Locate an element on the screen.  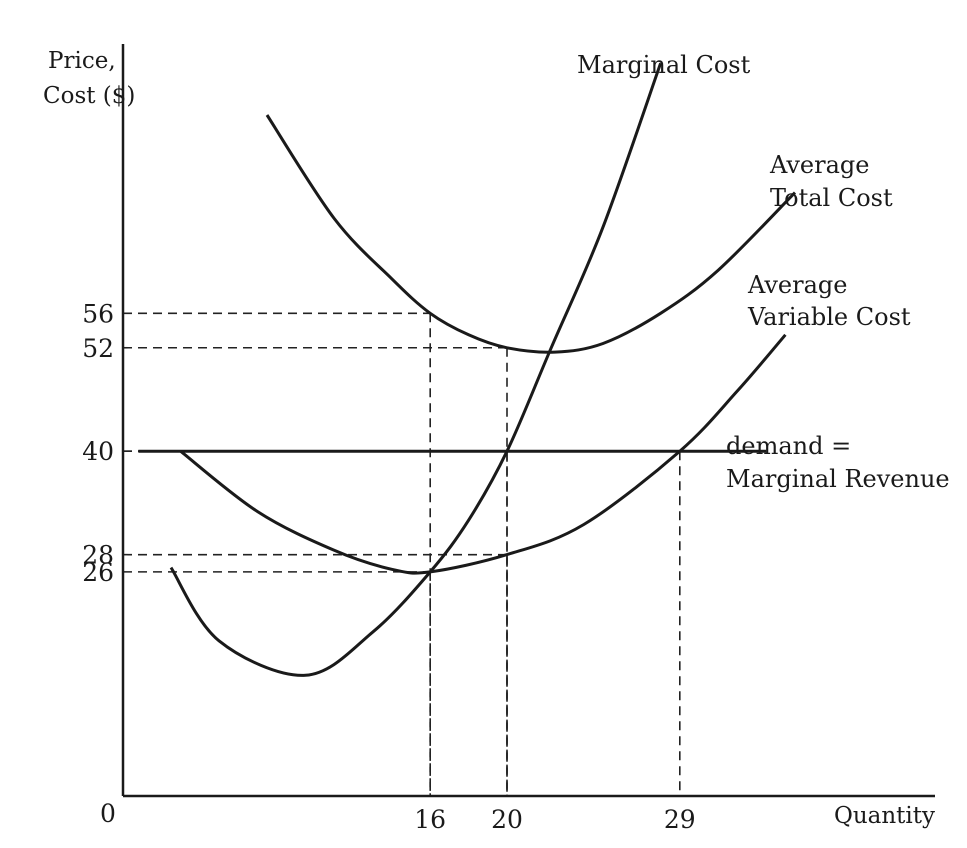
y-tick-26: 26 is located at coordinates (98, 572).